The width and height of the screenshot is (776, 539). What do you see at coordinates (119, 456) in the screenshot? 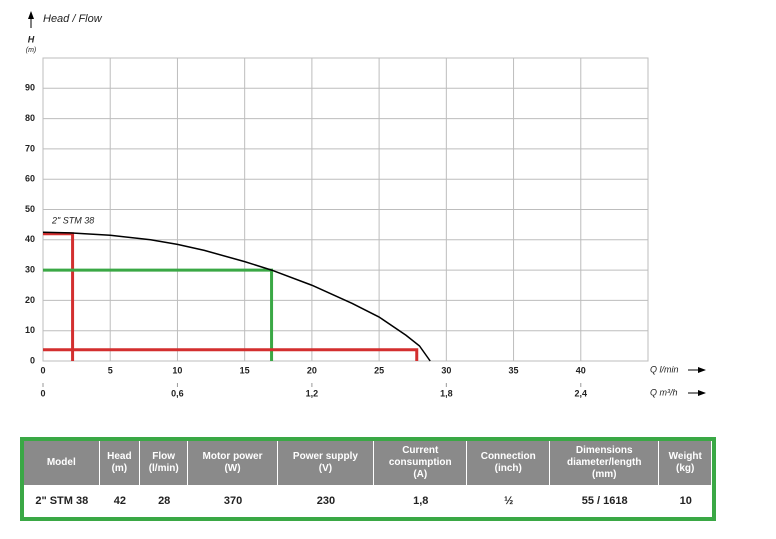
I see `header-text: Head` at bounding box center [119, 456].